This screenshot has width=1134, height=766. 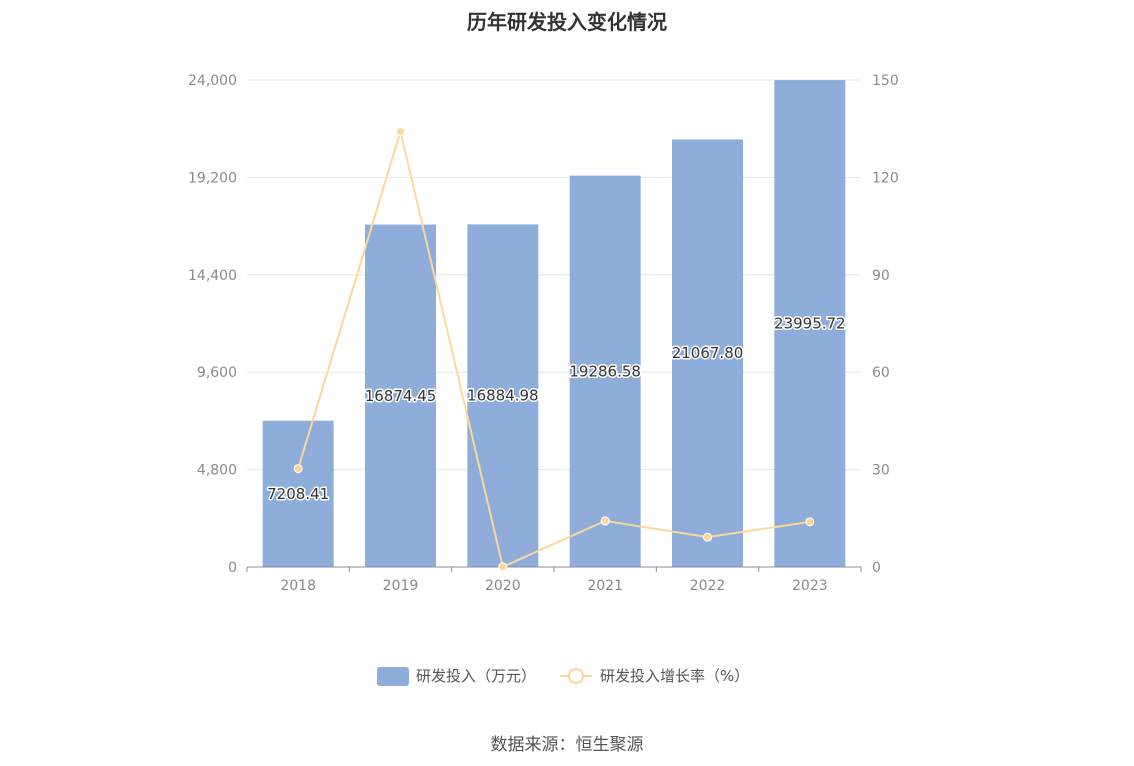 I want to click on x-tick-label: 2022, so click(x=708, y=586).